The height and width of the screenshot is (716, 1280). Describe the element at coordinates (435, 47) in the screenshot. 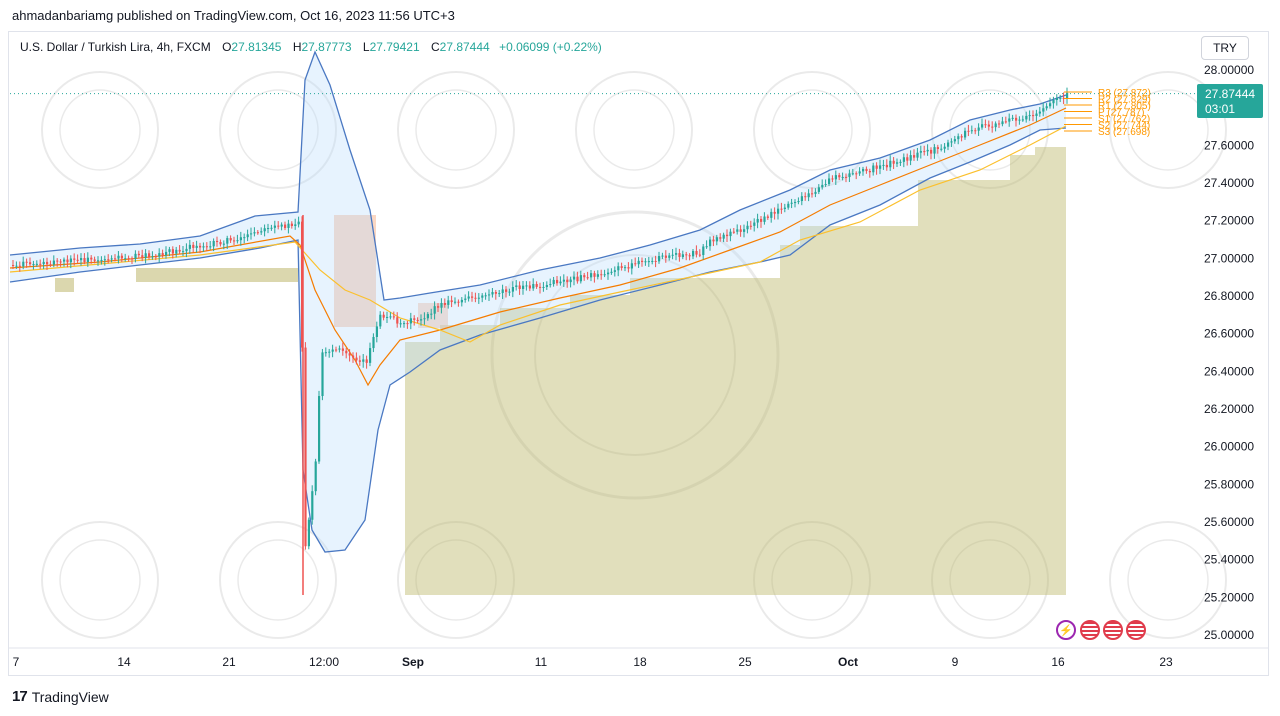

I see `close-label: C` at that location.